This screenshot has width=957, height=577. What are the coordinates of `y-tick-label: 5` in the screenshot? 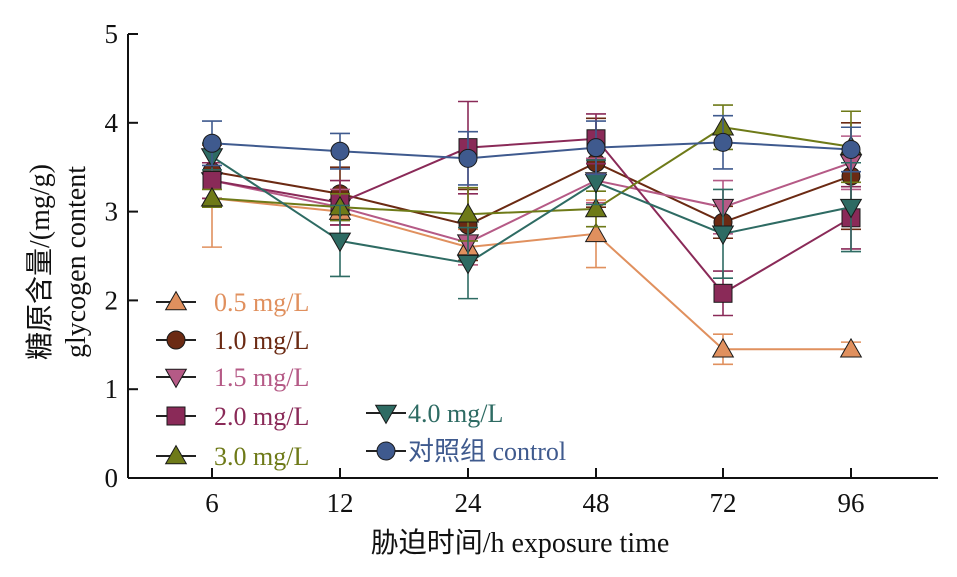 It's located at (112, 34).